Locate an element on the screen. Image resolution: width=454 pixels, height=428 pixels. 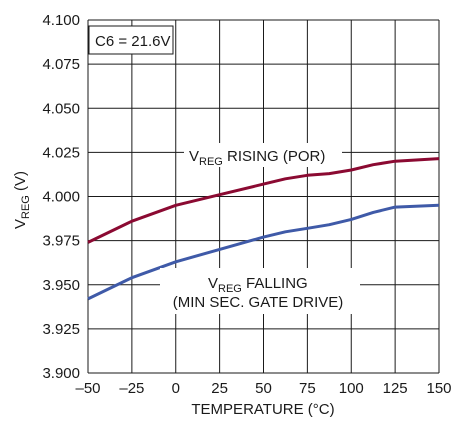
x-tick-label: 100 is located at coordinates (351, 388).